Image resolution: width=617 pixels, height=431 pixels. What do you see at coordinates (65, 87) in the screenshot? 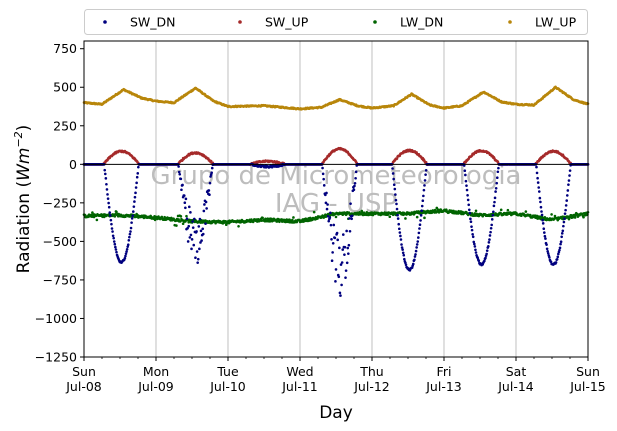
I see `y-tick-label: 500` at bounding box center [65, 87].